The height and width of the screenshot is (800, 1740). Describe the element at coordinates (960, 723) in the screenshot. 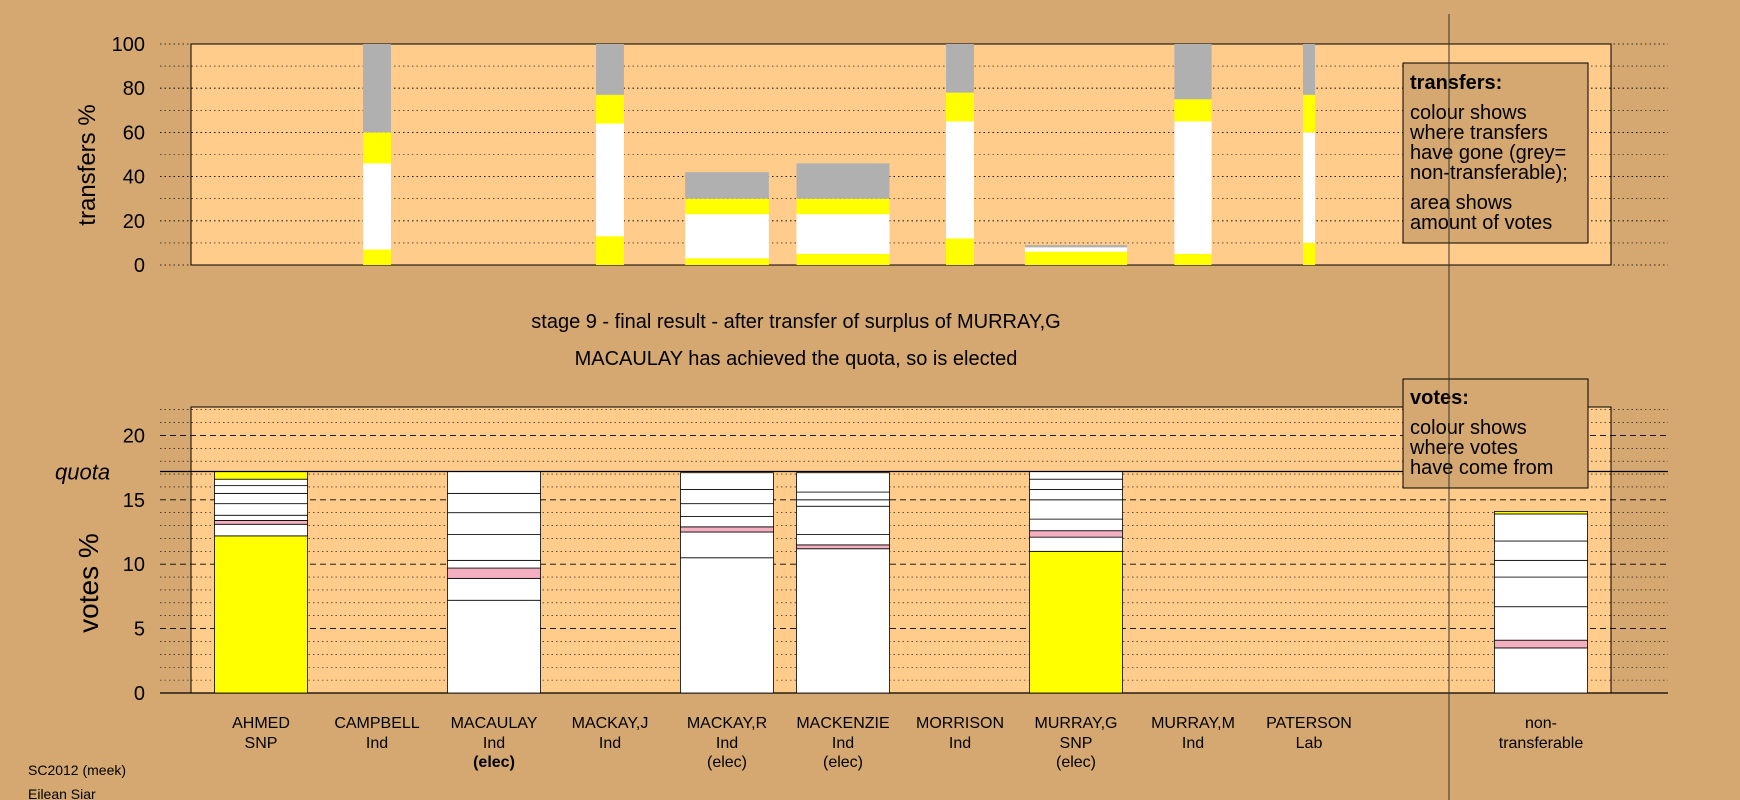

I see `votes-x-label-name: MORRISON` at that location.